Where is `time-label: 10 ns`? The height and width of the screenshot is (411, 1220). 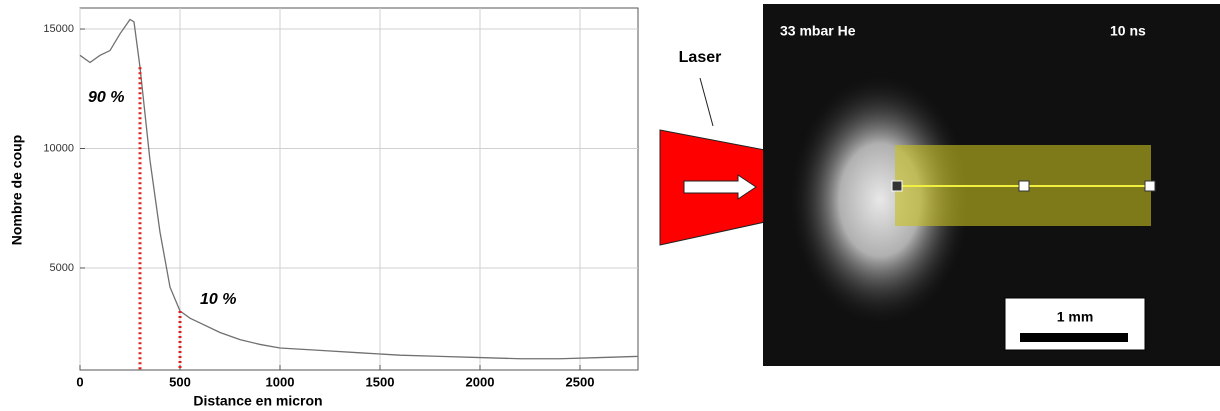 time-label: 10 ns is located at coordinates (1128, 31).